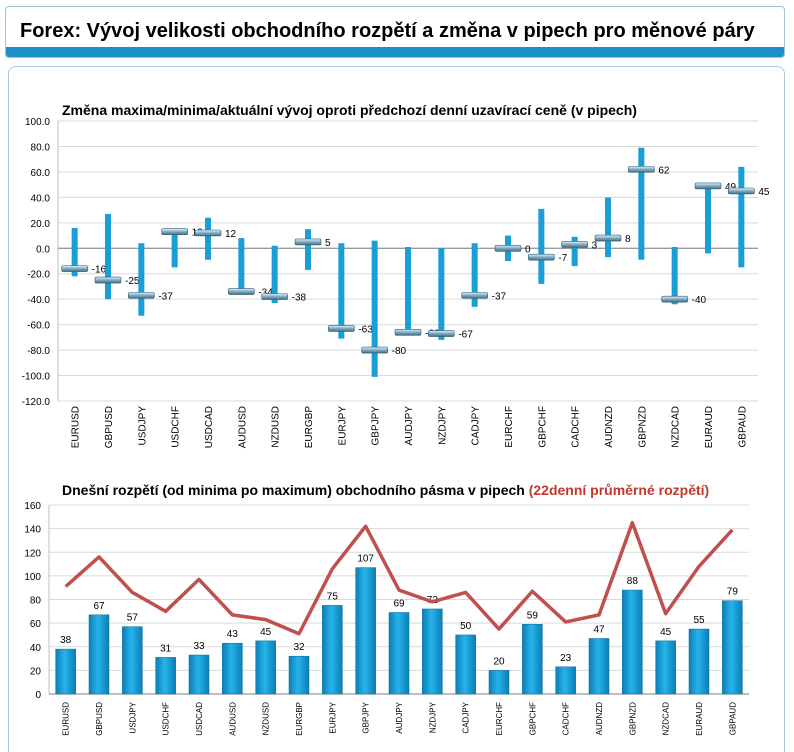 Image resolution: width=794 pixels, height=752 pixels. Describe the element at coordinates (32, 530) in the screenshot. I see `y-tick-label: 140` at that location.